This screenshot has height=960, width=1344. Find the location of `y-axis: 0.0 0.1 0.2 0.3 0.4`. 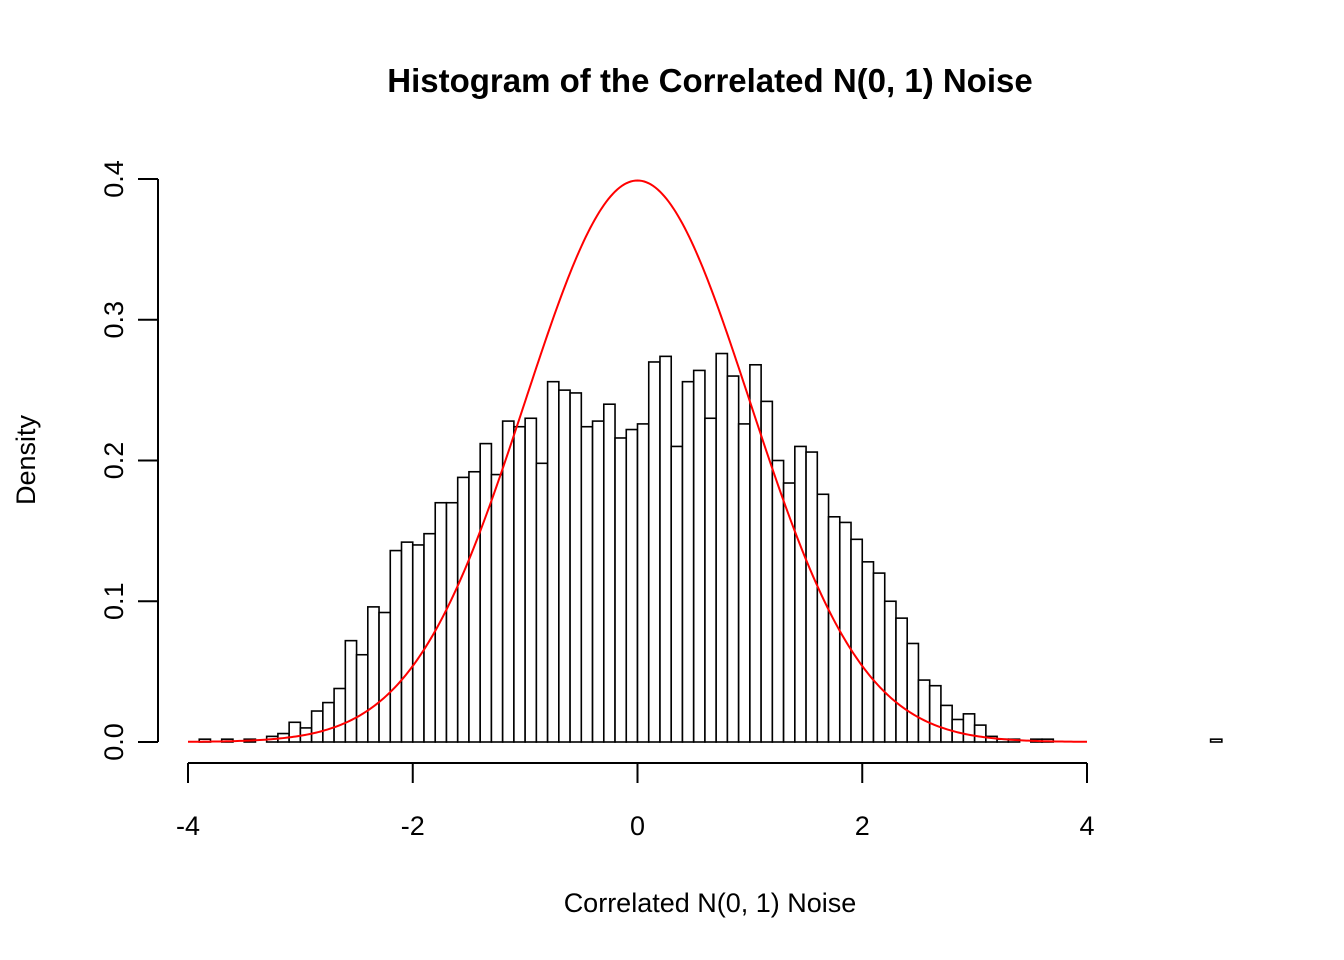

y-axis: 0.0 0.1 0.2 0.3 0.4 is located at coordinates (129, 460).